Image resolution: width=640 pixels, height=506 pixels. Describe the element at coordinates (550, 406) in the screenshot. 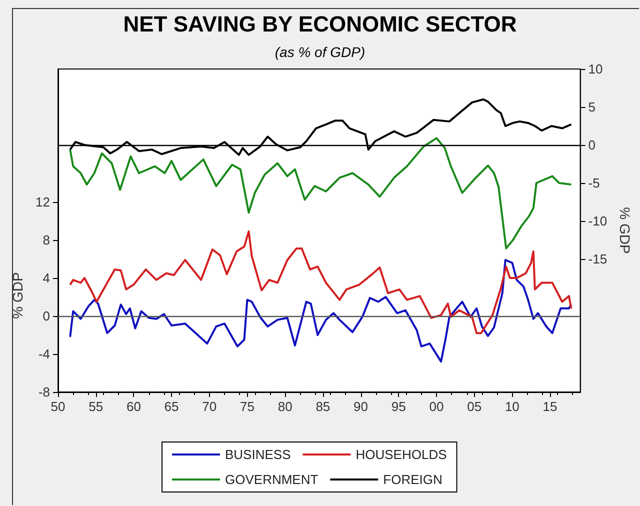

I see `x-tick-label: 15` at that location.